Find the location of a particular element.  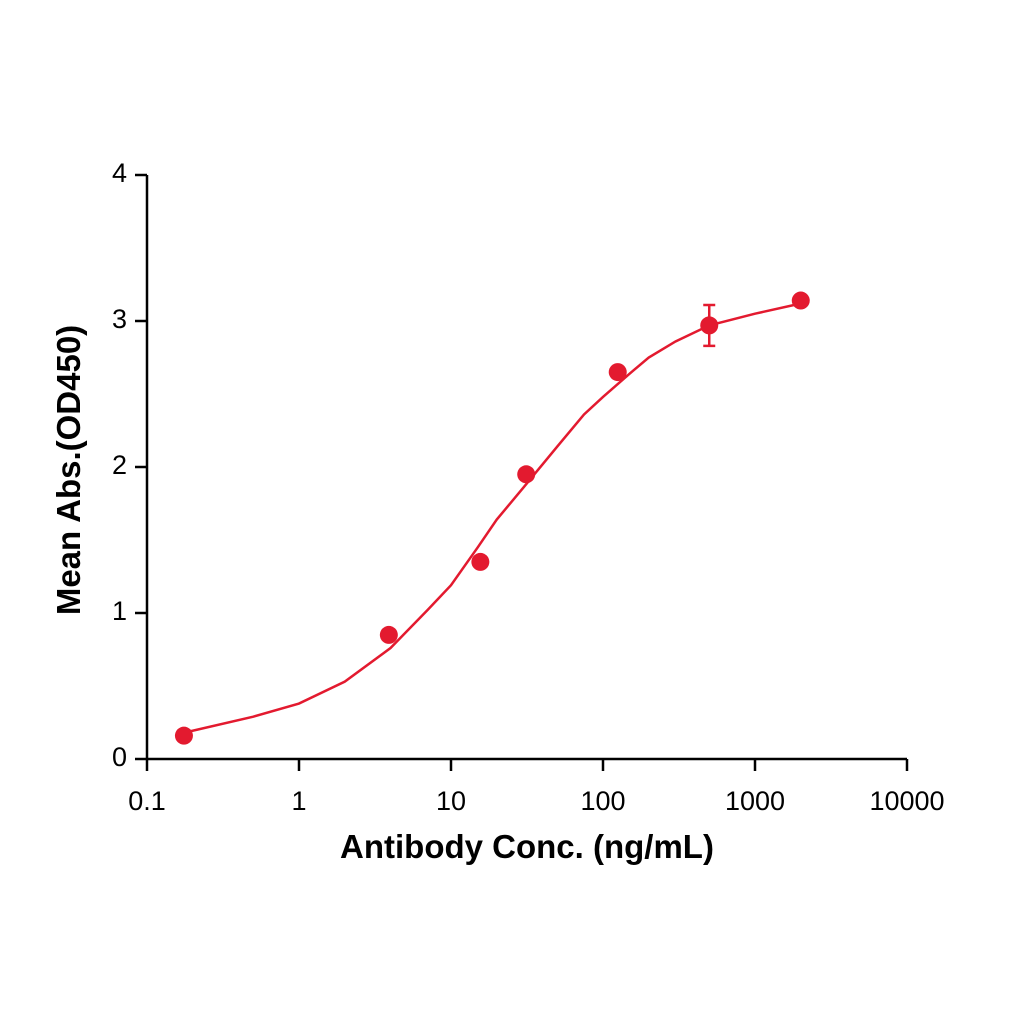

y-tick-label: 1 is located at coordinates (119, 611).